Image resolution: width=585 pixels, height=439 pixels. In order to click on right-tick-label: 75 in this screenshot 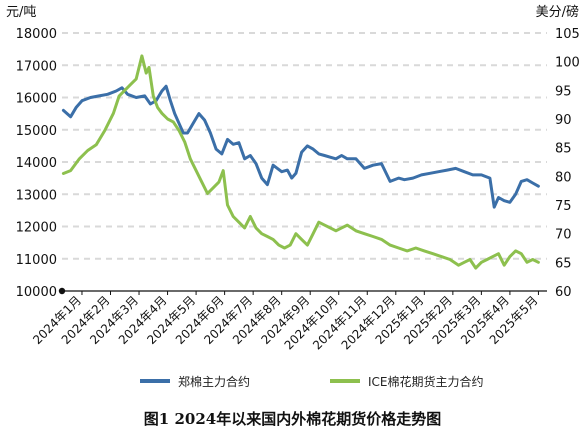, I will do `click(563, 206)`.